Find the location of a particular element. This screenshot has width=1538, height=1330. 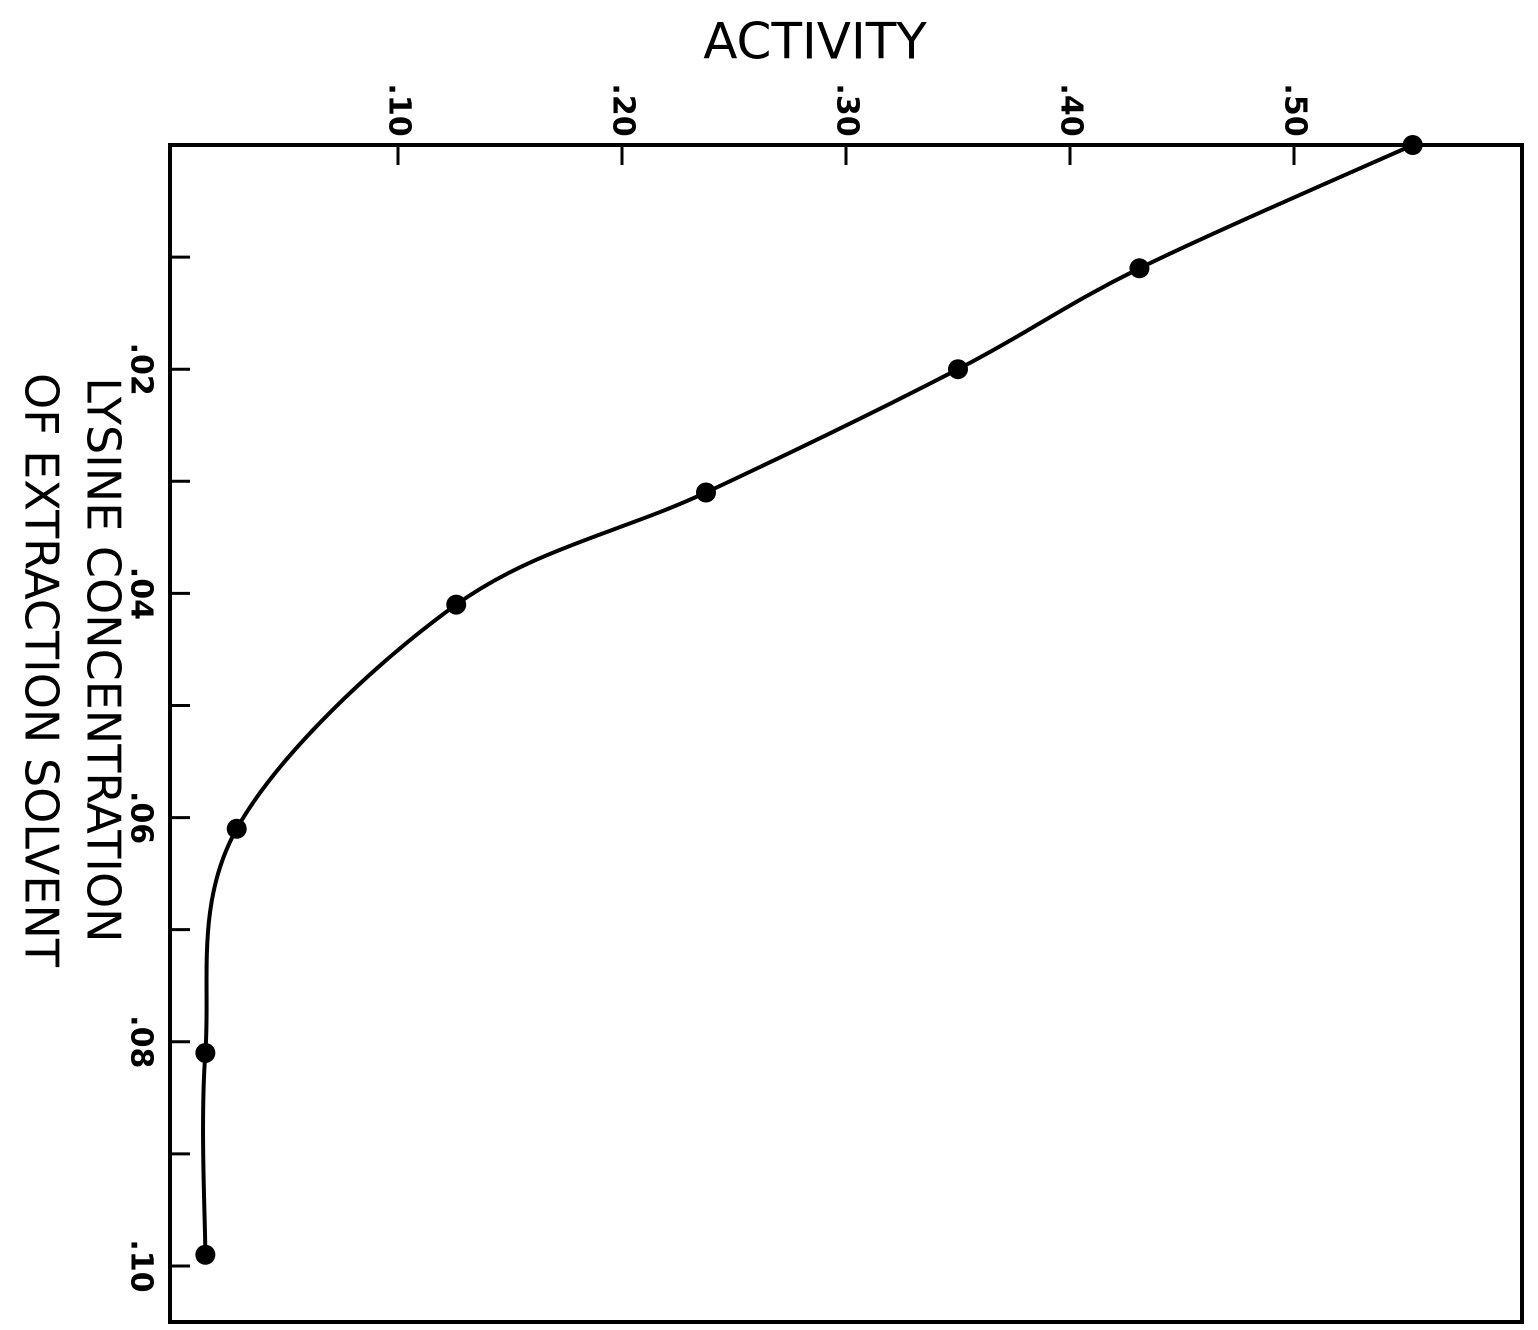

y-tick-label: .10 is located at coordinates (141, 1265).